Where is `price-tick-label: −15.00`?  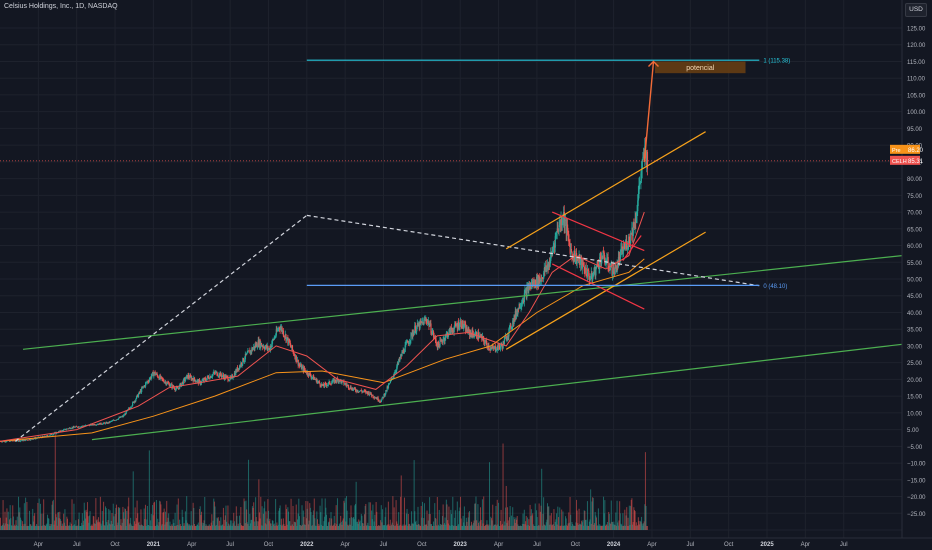
price-tick-label: −15.00 is located at coordinates (916, 481).